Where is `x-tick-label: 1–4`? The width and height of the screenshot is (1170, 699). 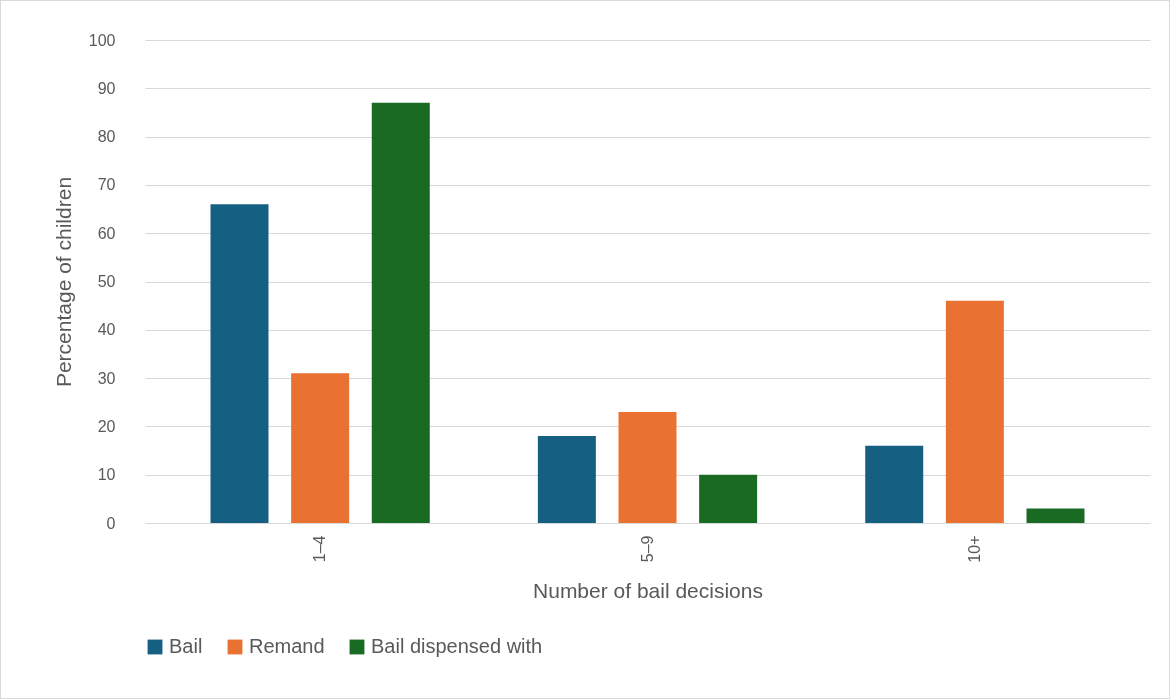
x-tick-label: 1–4 is located at coordinates (320, 549).